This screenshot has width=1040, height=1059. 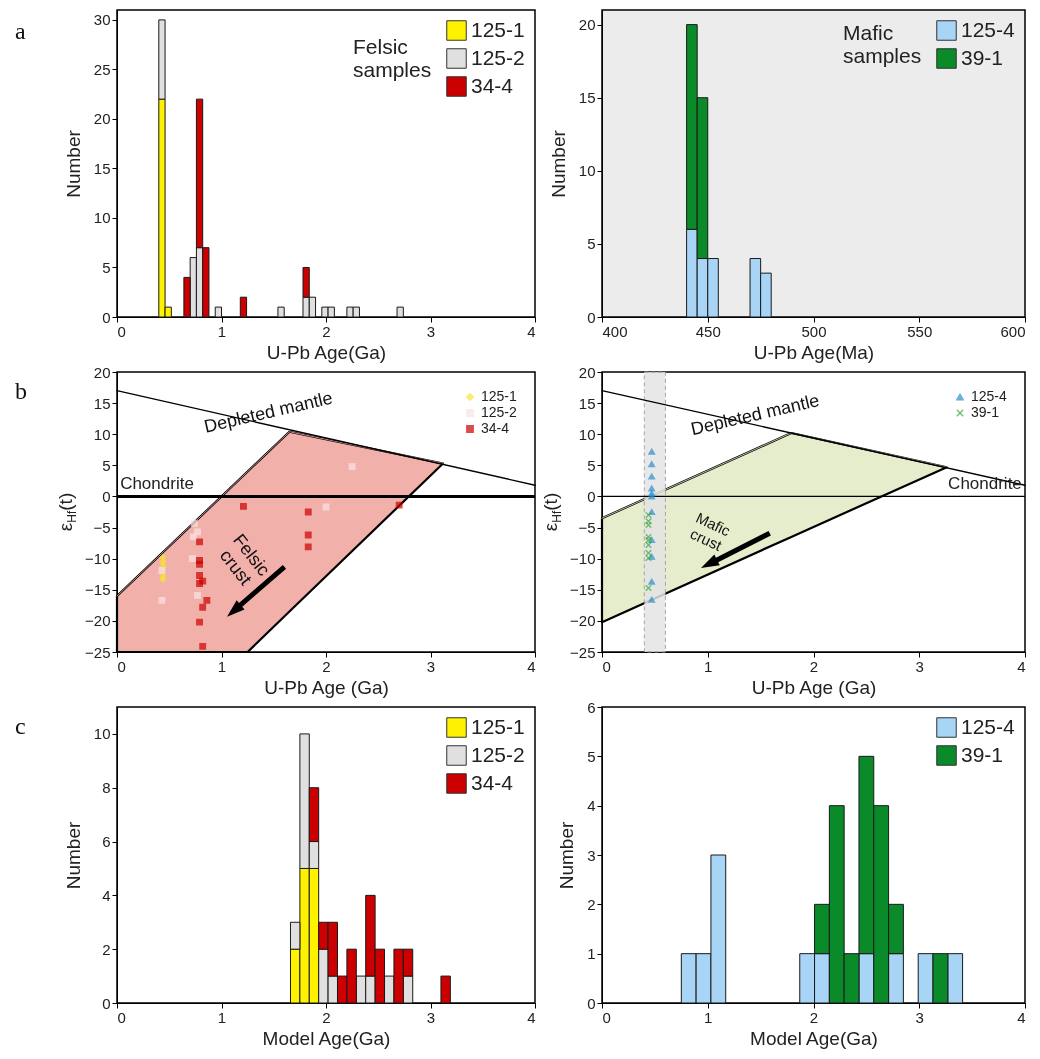 I want to click on legend-title: Mafic samples, so click(x=882, y=44).